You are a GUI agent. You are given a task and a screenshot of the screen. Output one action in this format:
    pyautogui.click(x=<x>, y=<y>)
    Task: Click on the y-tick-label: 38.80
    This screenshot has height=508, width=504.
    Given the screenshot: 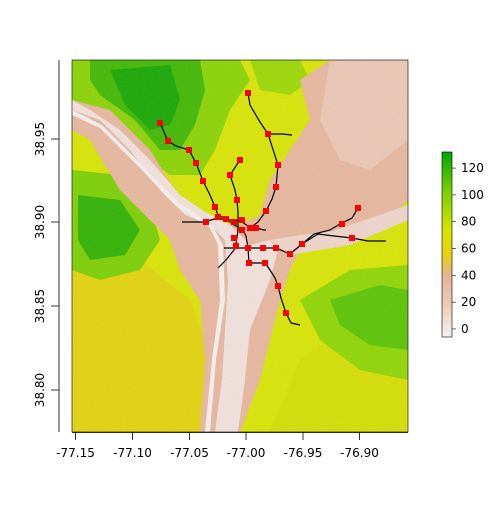 What is the action you would take?
    pyautogui.click(x=40, y=390)
    